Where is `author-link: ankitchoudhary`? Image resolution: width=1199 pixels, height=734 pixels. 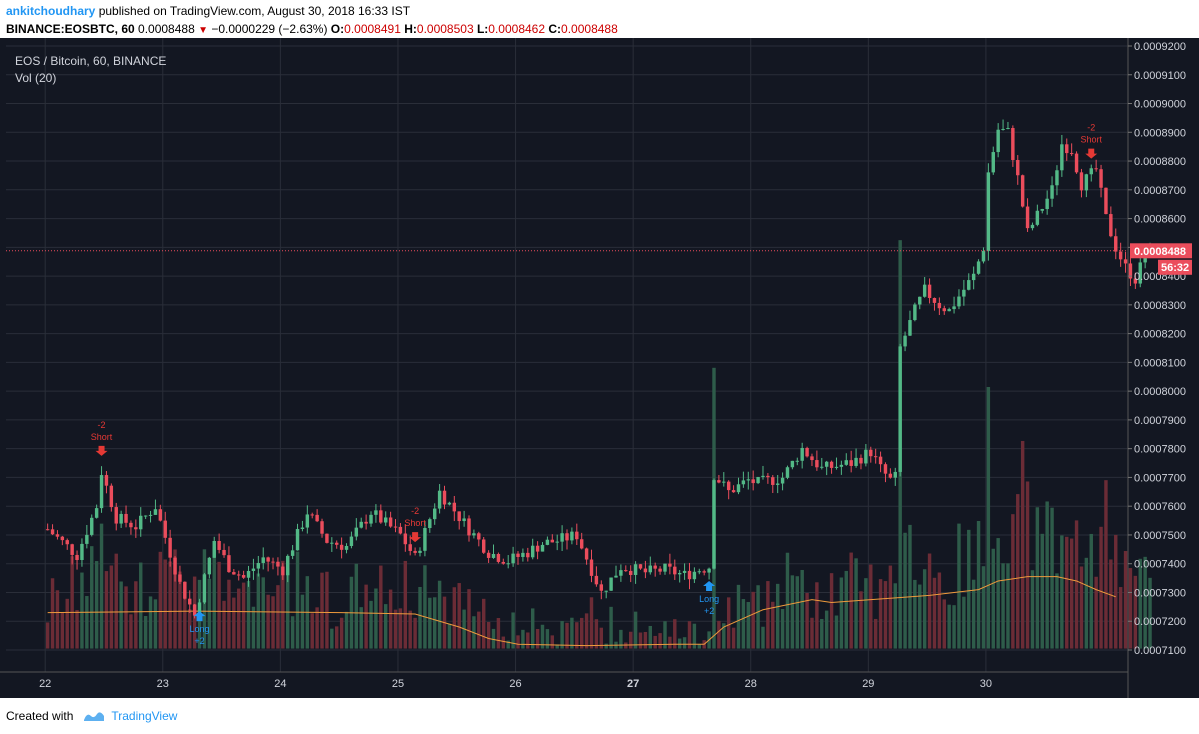
author-link: ankitchoudhary is located at coordinates (51, 11).